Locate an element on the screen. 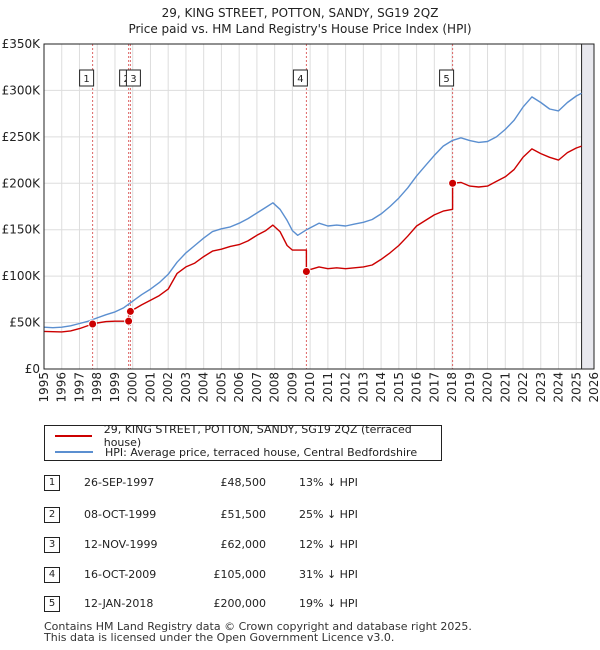 This screenshot has height=650, width=600. sale-label-number: 1 is located at coordinates (86, 79).